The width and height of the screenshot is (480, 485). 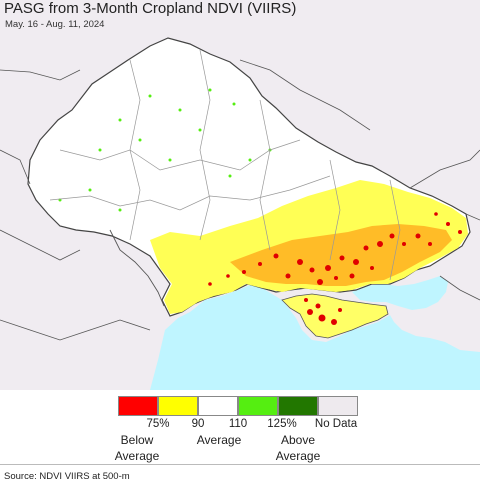 What do you see at coordinates (150, 8) in the screenshot?
I see `page-title: PASG from 3-Month Cropland NDVI (VIIRS)` at bounding box center [150, 8].